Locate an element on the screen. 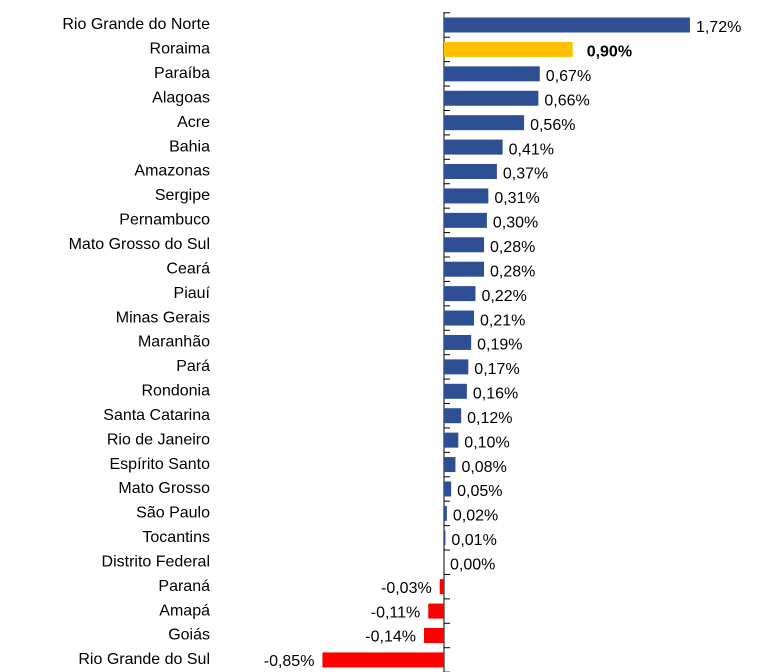 This screenshot has height=672, width=759. category-label: Santa Catarina is located at coordinates (156, 415).